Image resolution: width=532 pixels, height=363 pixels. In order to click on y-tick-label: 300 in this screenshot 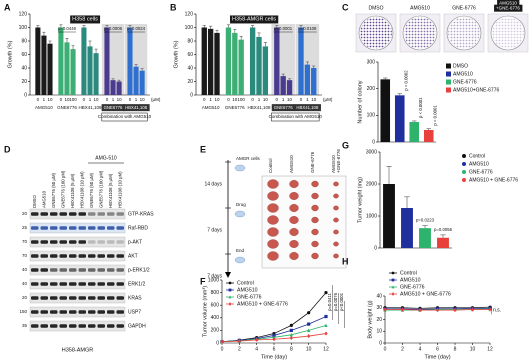, I will do `click(371, 62)`.